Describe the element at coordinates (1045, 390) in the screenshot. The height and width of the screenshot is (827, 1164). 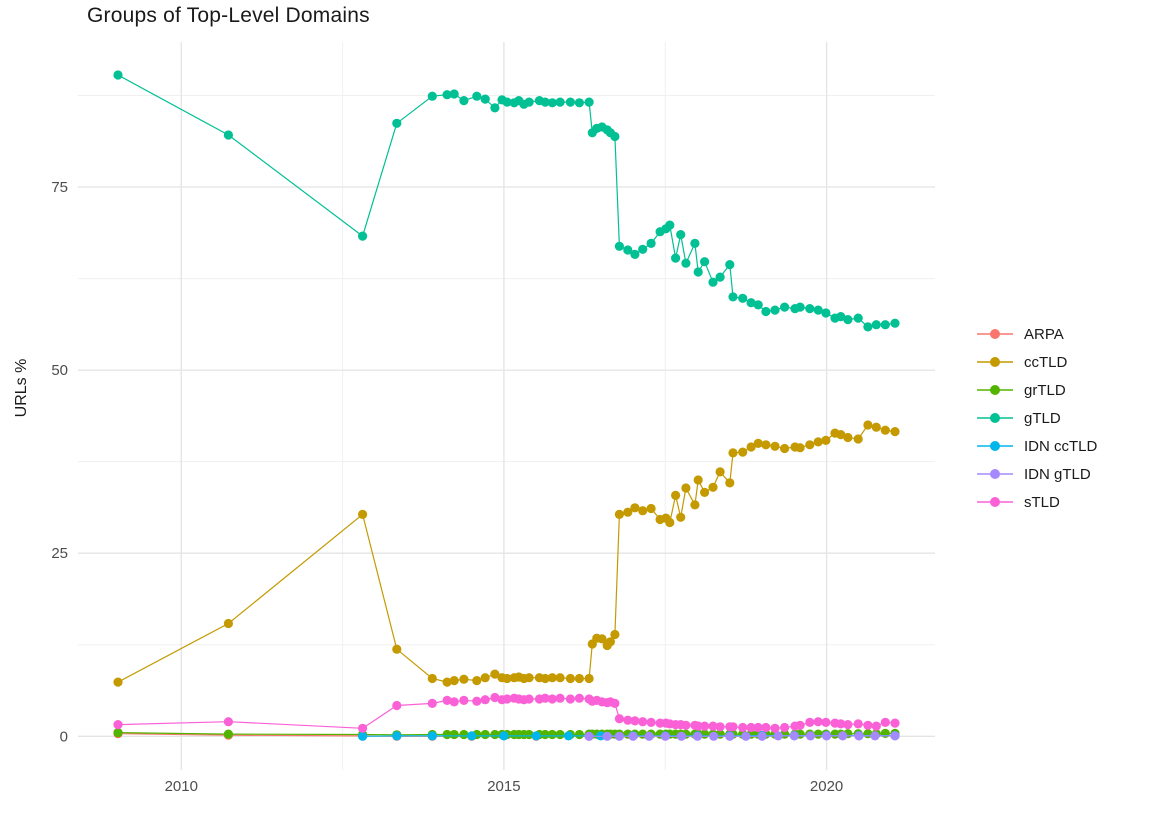
I see `legend-label: grTLD` at that location.